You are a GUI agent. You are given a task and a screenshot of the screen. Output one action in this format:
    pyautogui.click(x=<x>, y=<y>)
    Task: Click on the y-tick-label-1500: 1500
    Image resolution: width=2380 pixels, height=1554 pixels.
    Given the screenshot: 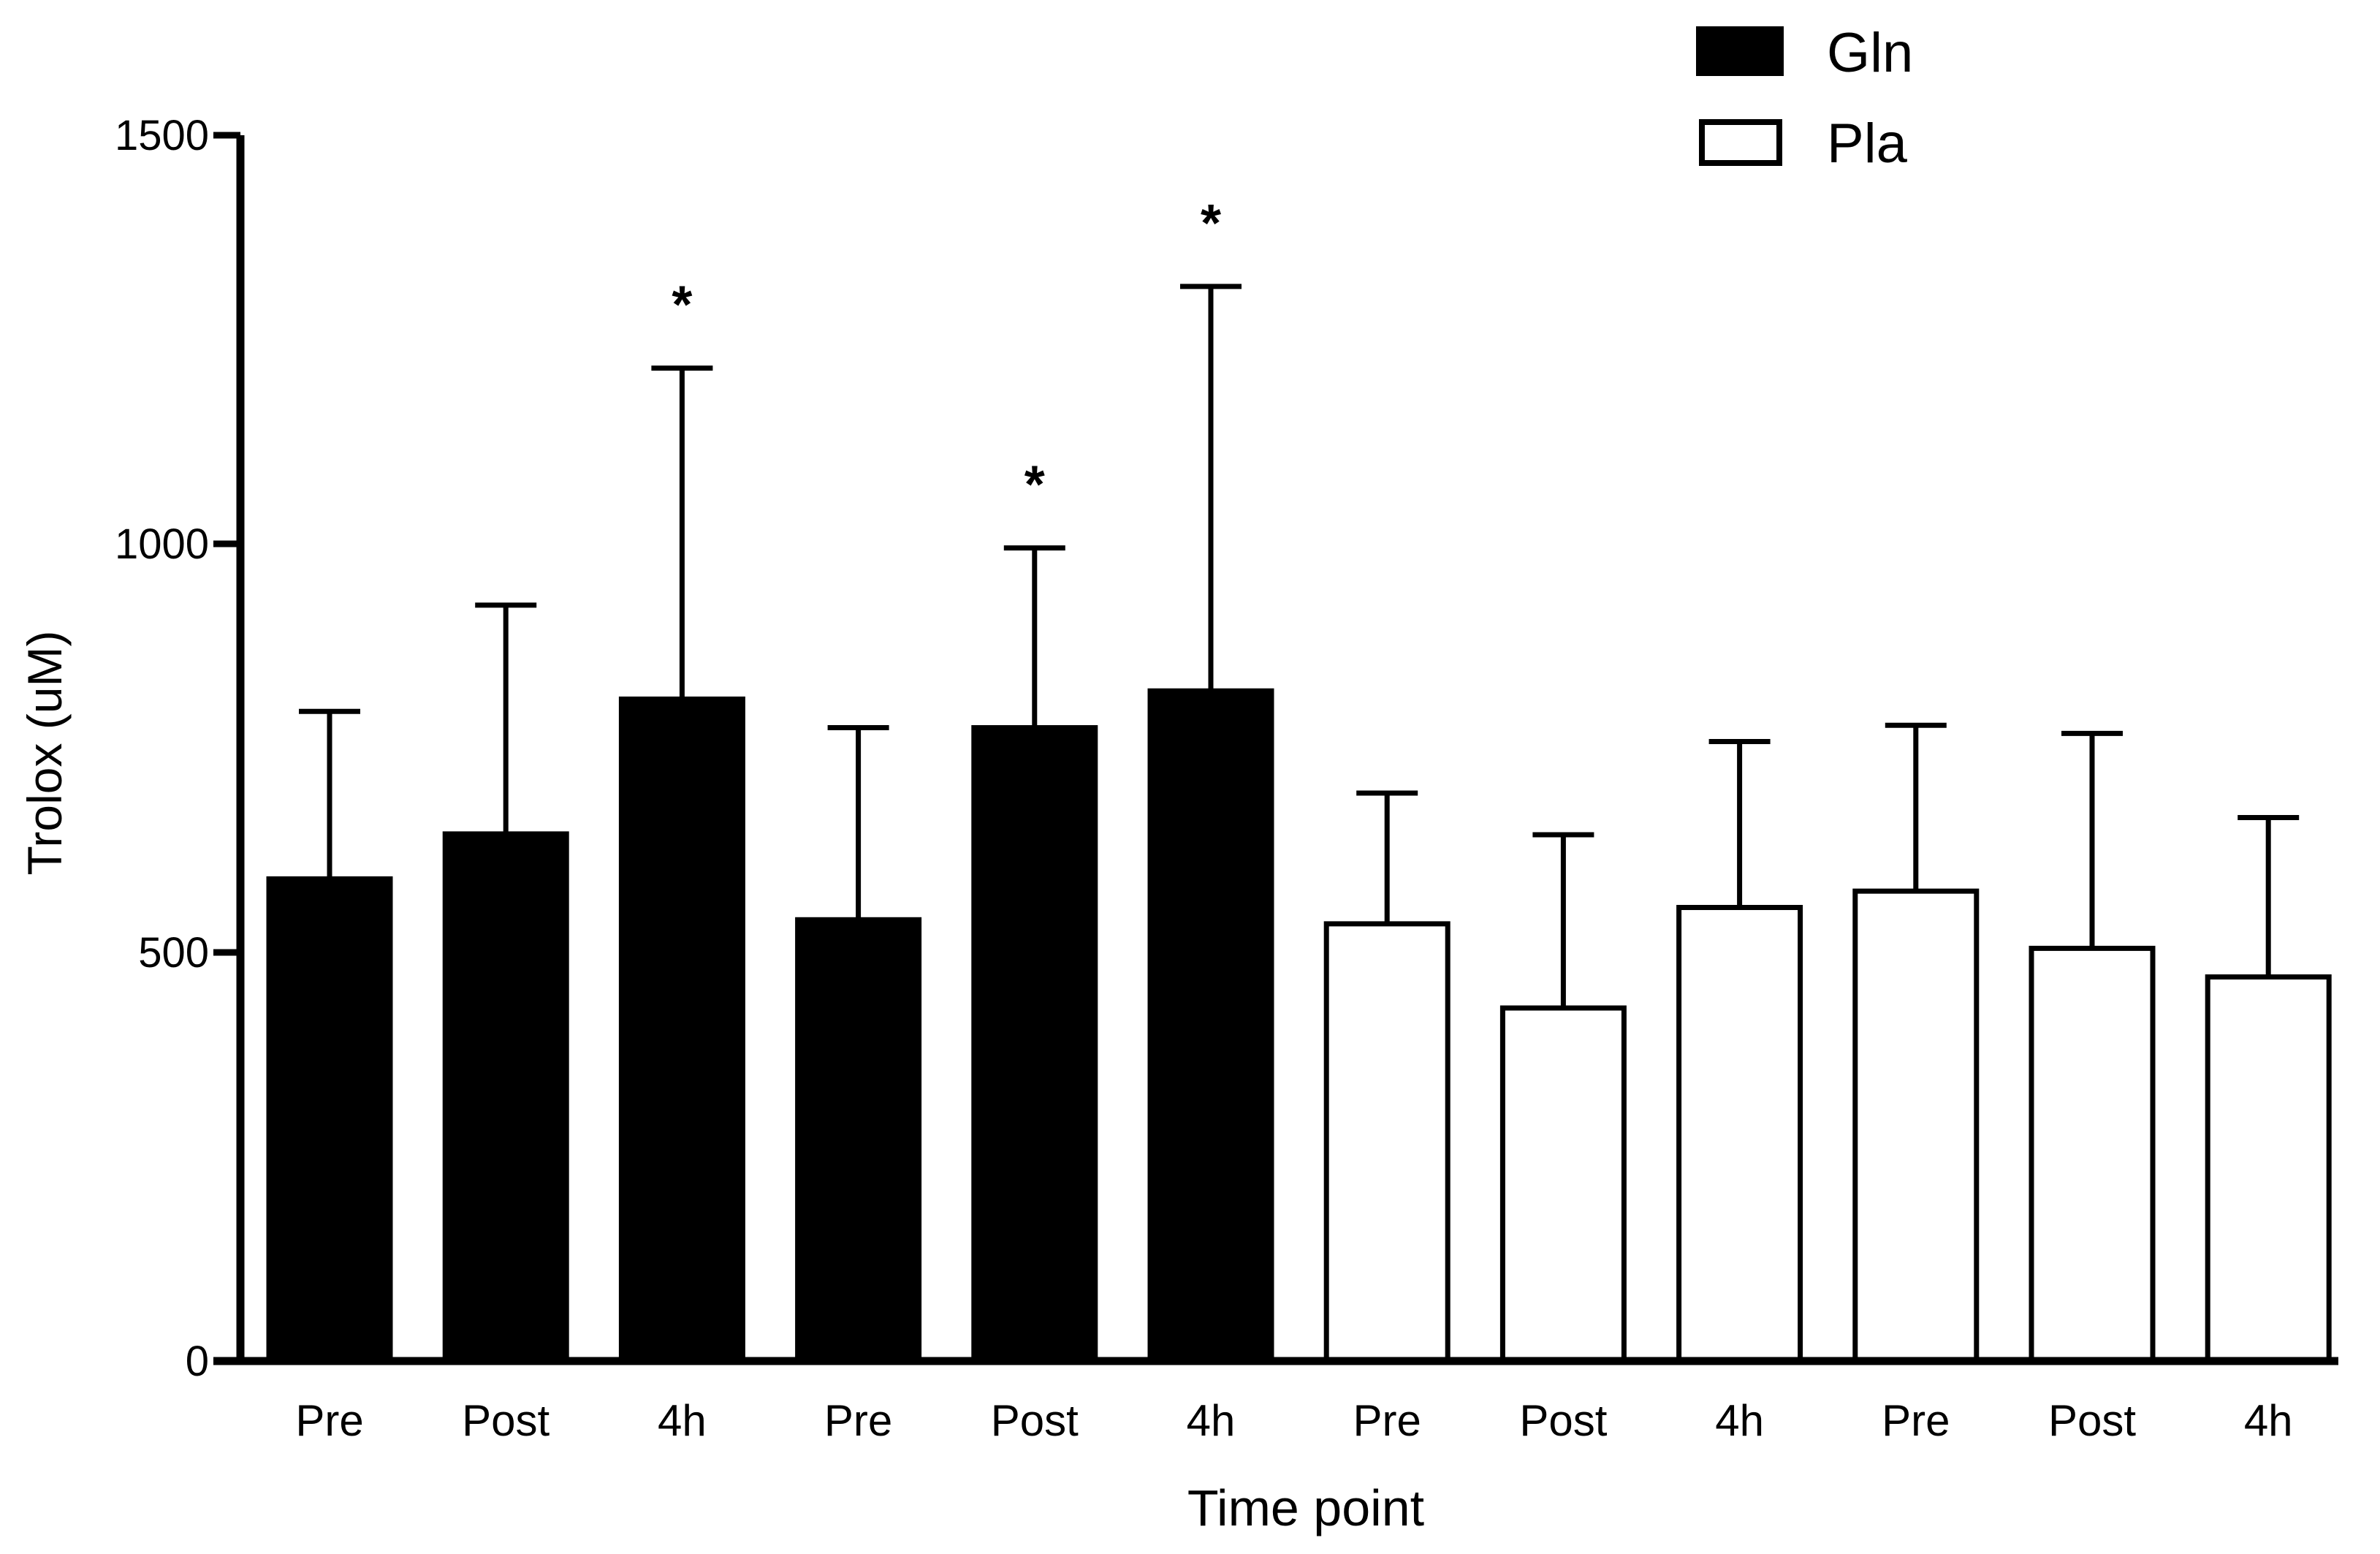 What is the action you would take?
    pyautogui.click(x=162, y=135)
    